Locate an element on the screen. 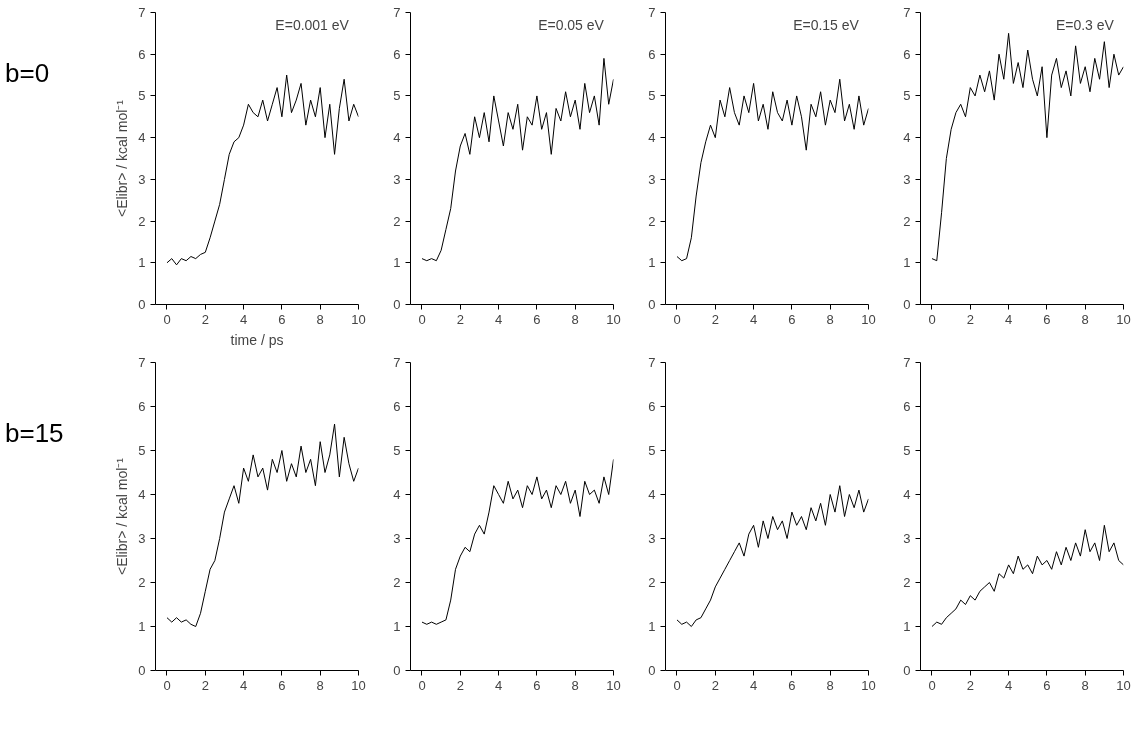 Image resolution: width=1146 pixels, height=731 pixels. chart-title: E=0.15 eV is located at coordinates (826, 24).